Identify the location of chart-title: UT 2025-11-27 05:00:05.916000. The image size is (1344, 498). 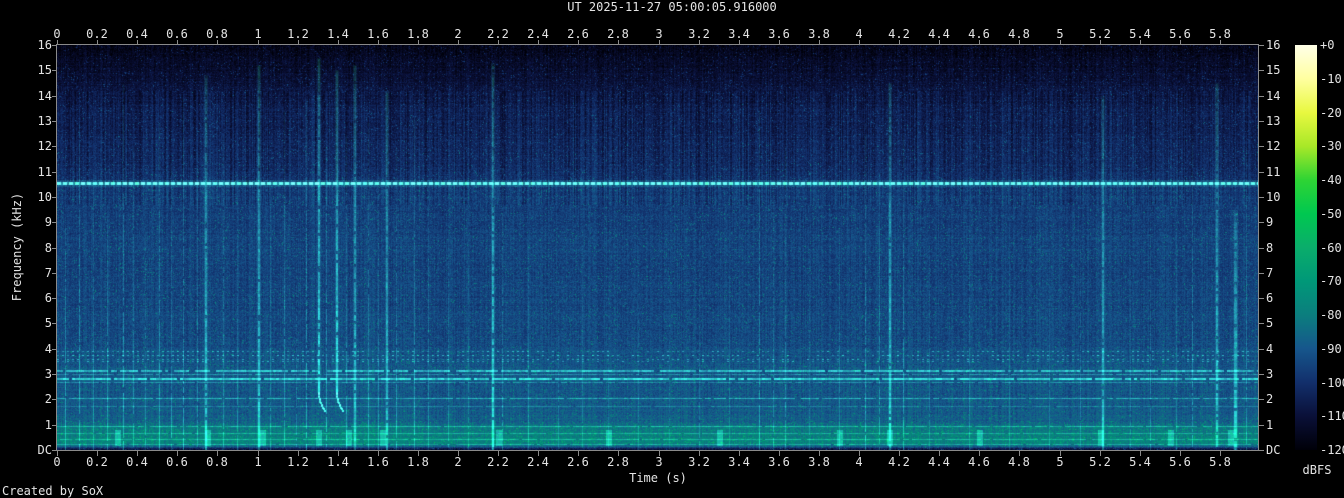
(672, 7).